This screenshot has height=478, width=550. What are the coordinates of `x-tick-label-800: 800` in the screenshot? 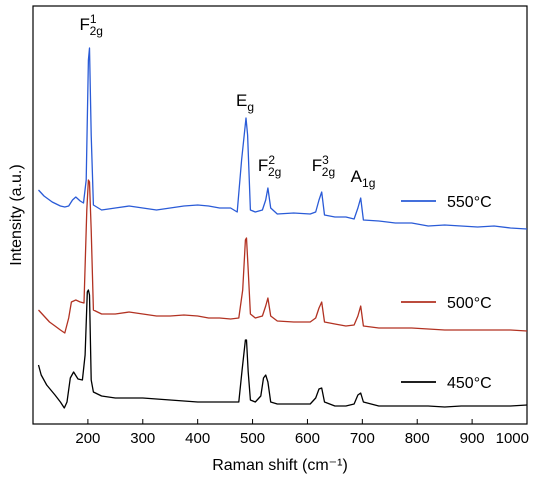 It's located at (417, 438).